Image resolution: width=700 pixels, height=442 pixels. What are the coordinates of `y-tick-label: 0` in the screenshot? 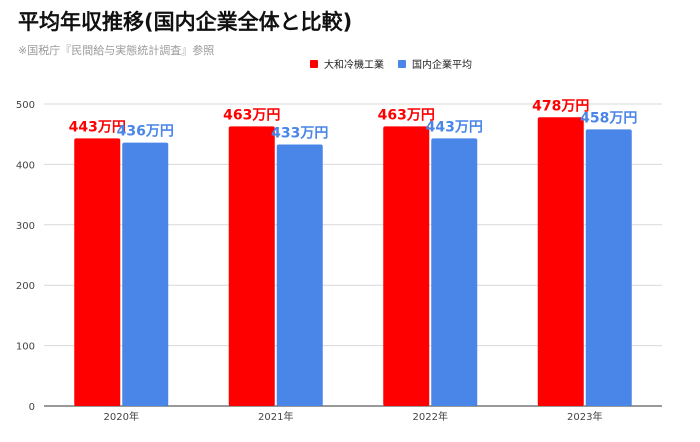 It's located at (32, 407).